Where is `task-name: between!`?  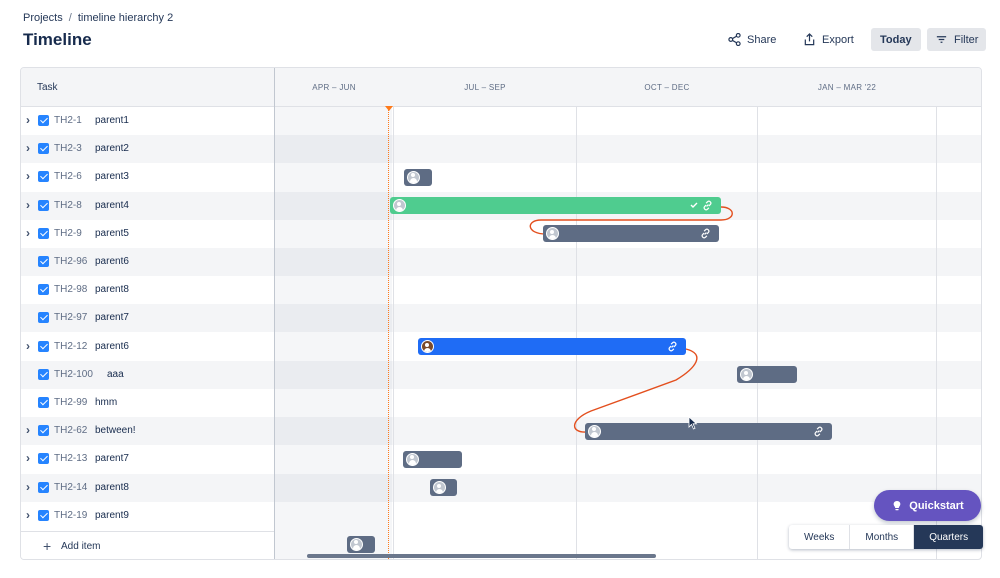 task-name: between! is located at coordinates (115, 431).